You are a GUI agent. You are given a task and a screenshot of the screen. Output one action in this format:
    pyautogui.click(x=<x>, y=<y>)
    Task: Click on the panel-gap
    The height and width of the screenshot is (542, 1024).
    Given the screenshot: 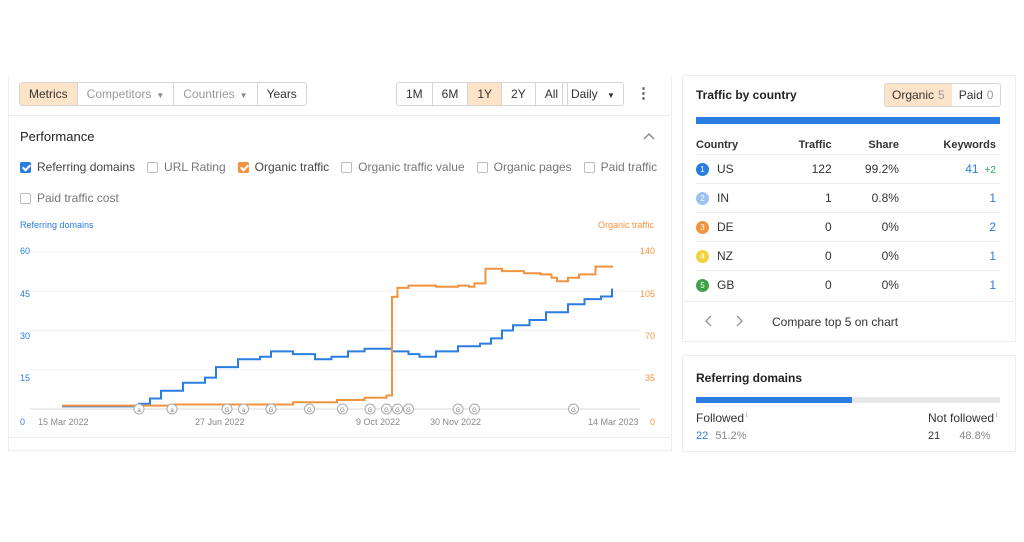 What is the action you would take?
    pyautogui.click(x=847, y=347)
    